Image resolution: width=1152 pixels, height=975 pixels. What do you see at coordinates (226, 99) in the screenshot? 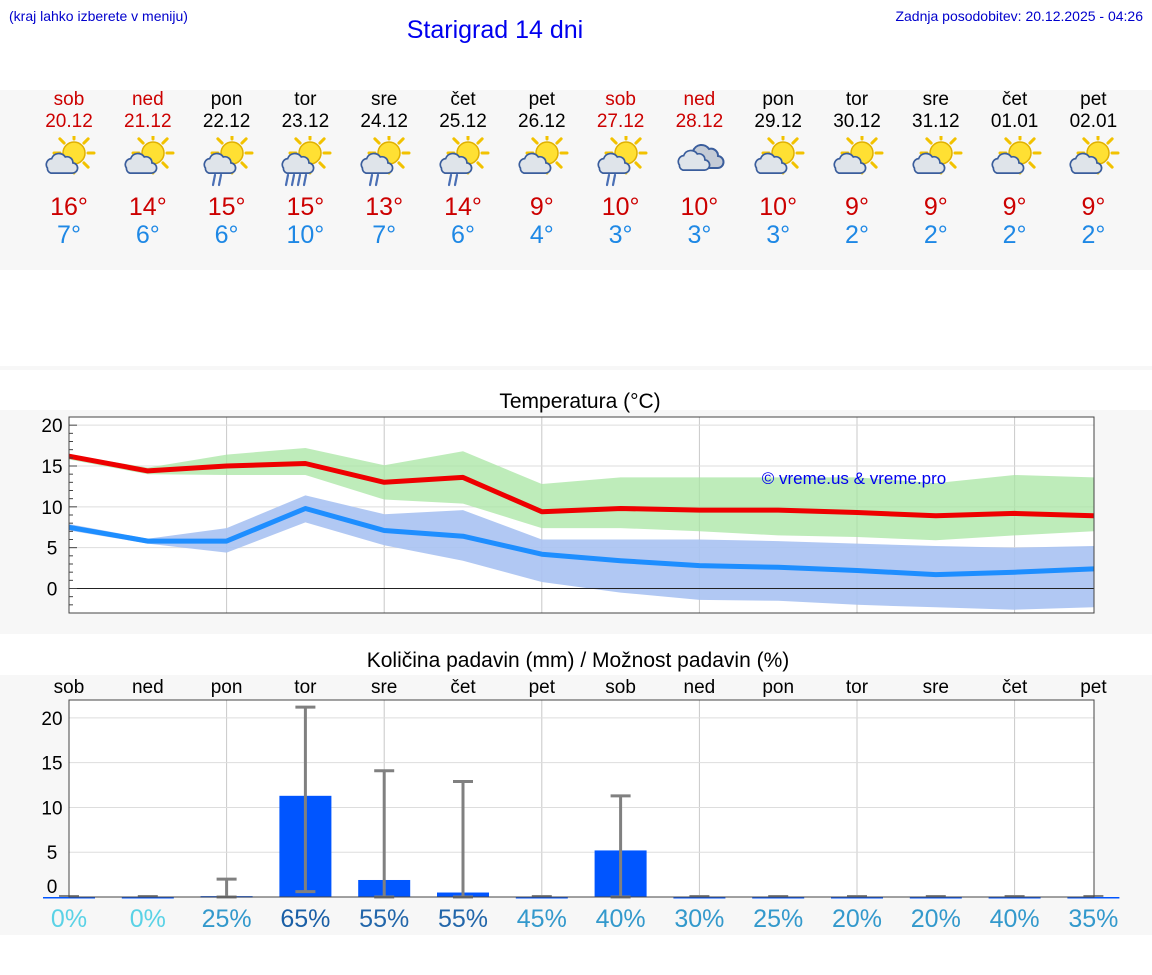
I see `day-name: pon` at bounding box center [226, 99].